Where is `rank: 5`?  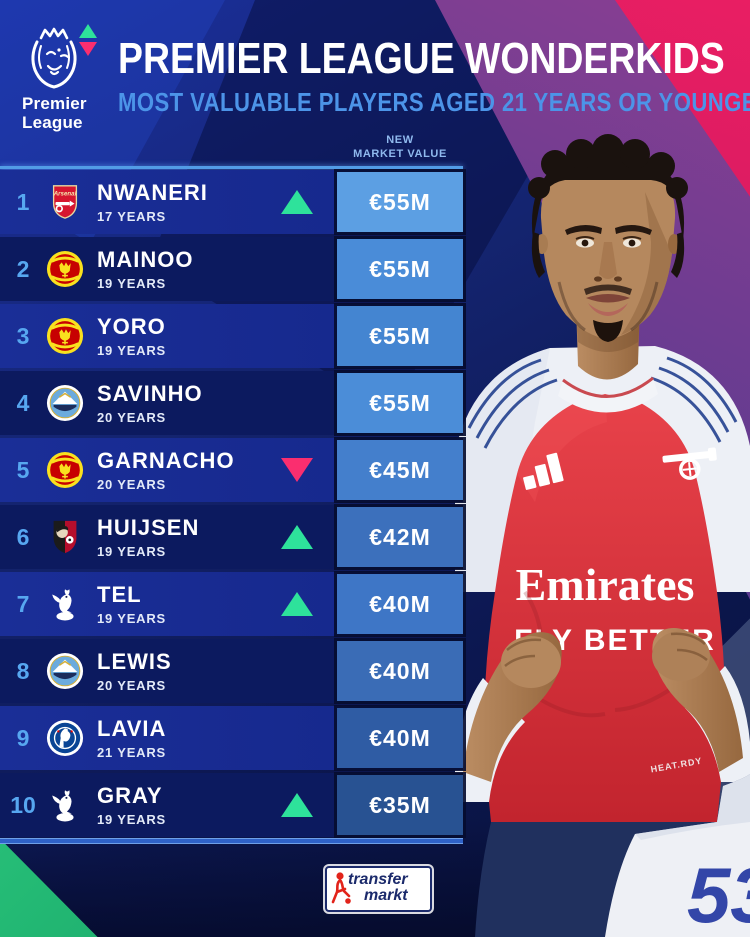
rank: 5 is located at coordinates (23, 469).